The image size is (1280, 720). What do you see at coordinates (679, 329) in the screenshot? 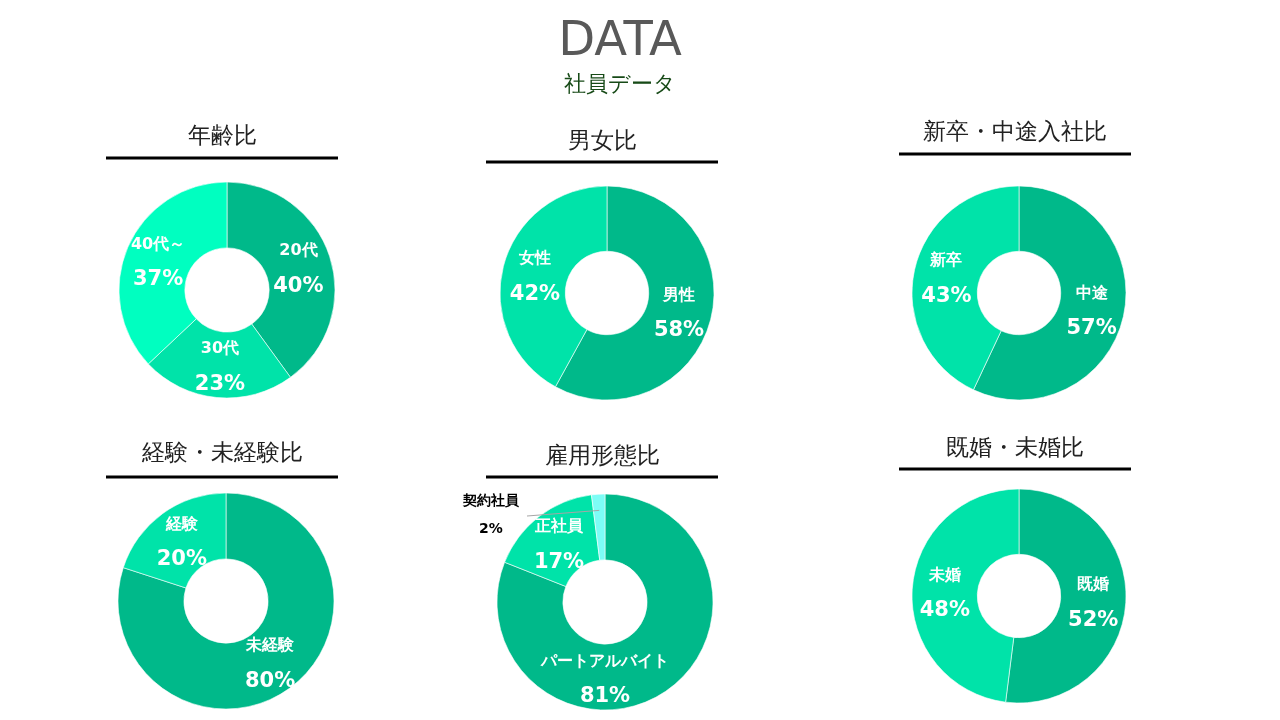
I see `data-label: 58%` at bounding box center [679, 329].